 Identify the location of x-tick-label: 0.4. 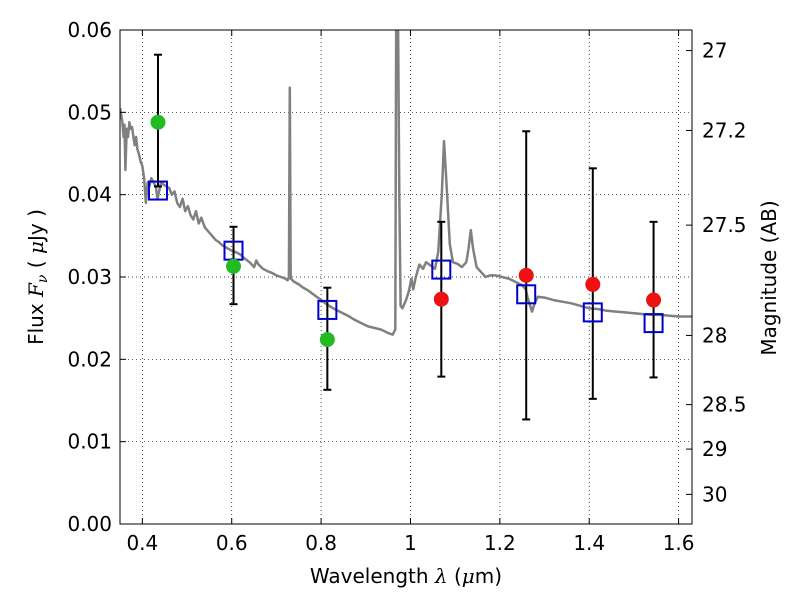
(142, 543).